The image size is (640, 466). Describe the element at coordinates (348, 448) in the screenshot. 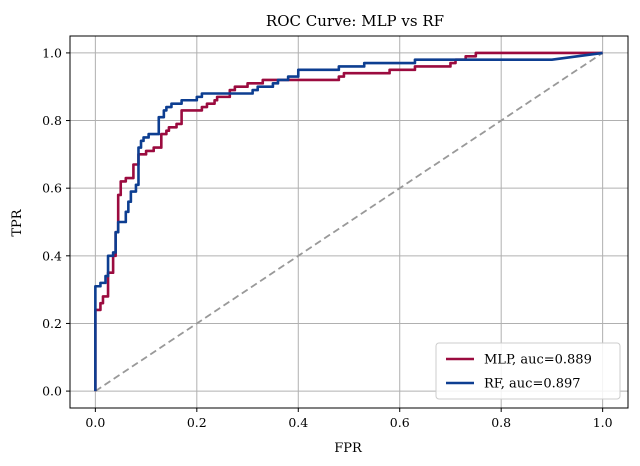

I see `x-axis-label: FPR` at that location.